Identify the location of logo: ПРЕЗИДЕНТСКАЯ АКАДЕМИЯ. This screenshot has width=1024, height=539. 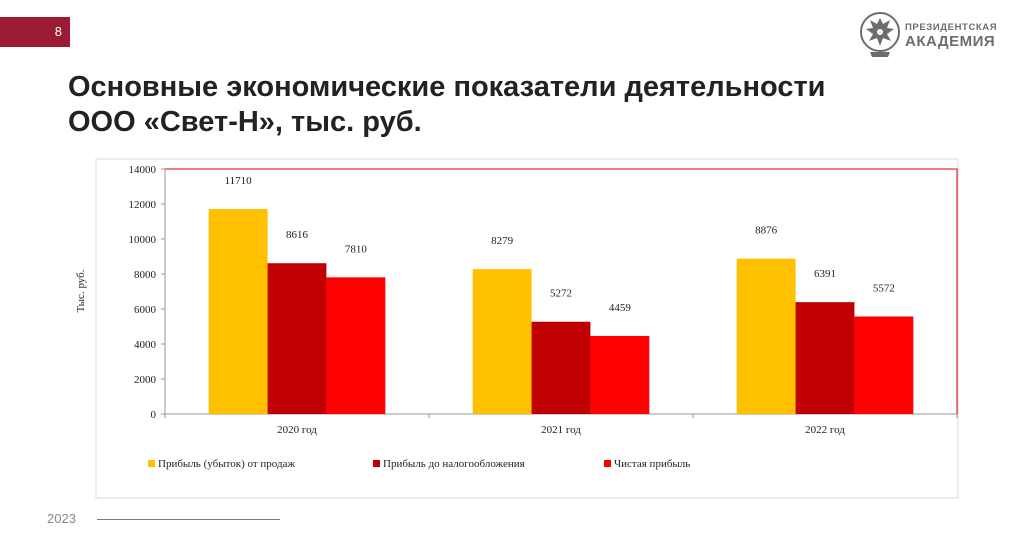
(928, 36).